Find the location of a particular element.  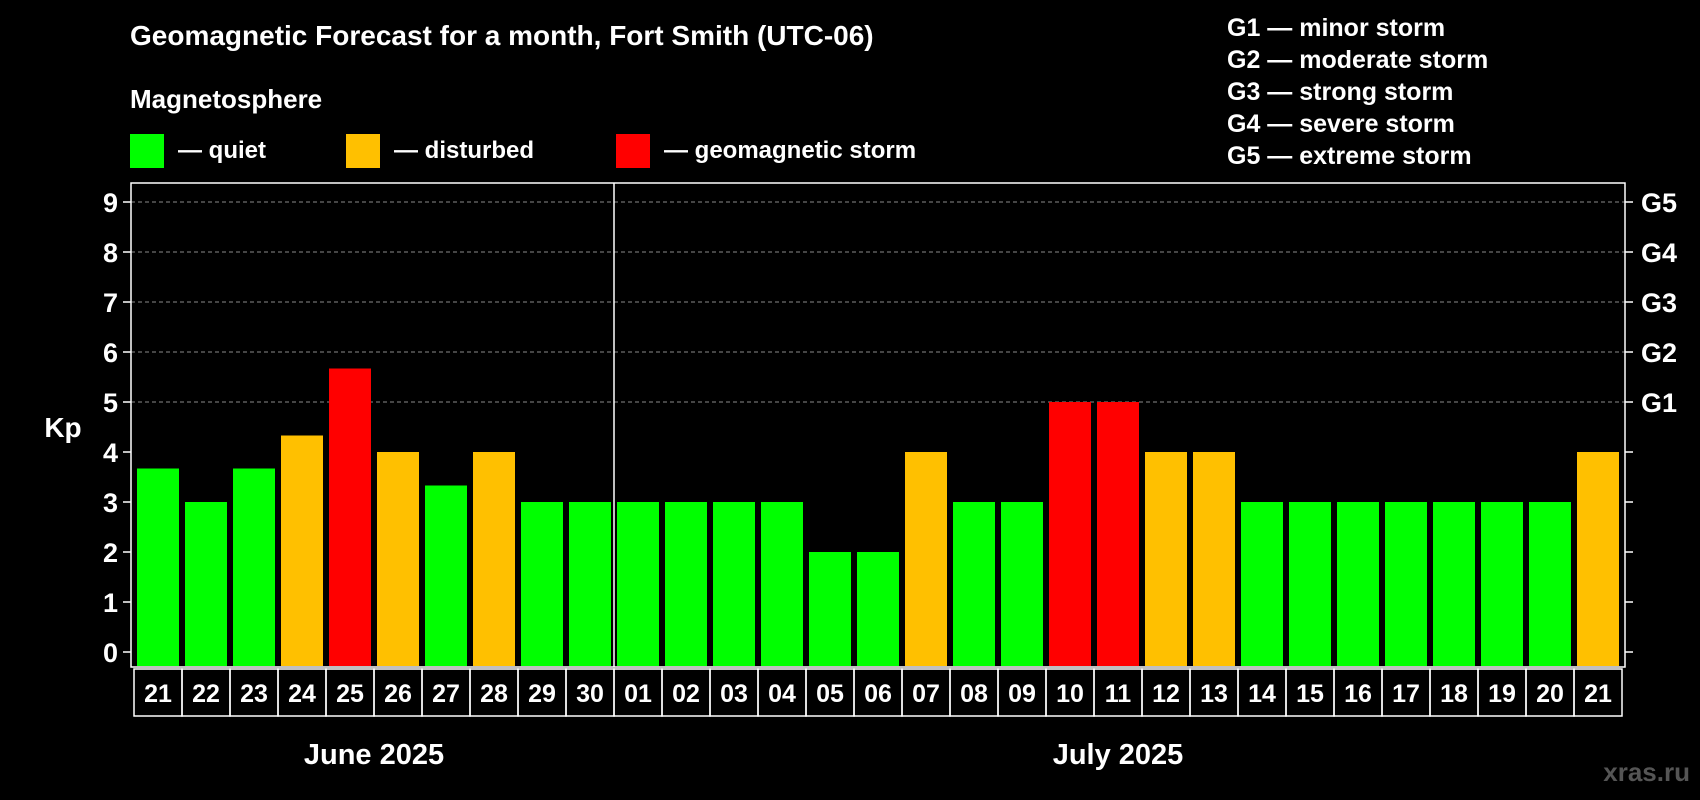

y-tick-label: 9 is located at coordinates (110, 203).